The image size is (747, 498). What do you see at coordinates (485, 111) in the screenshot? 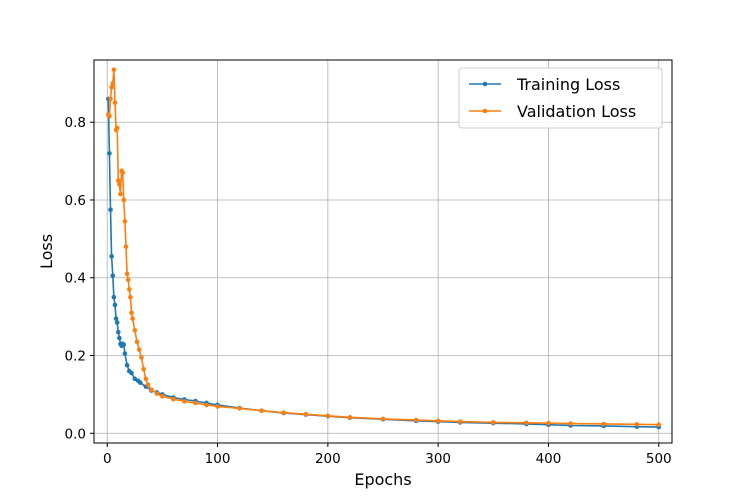
I see `legend-marker-validation-loss` at bounding box center [485, 111].